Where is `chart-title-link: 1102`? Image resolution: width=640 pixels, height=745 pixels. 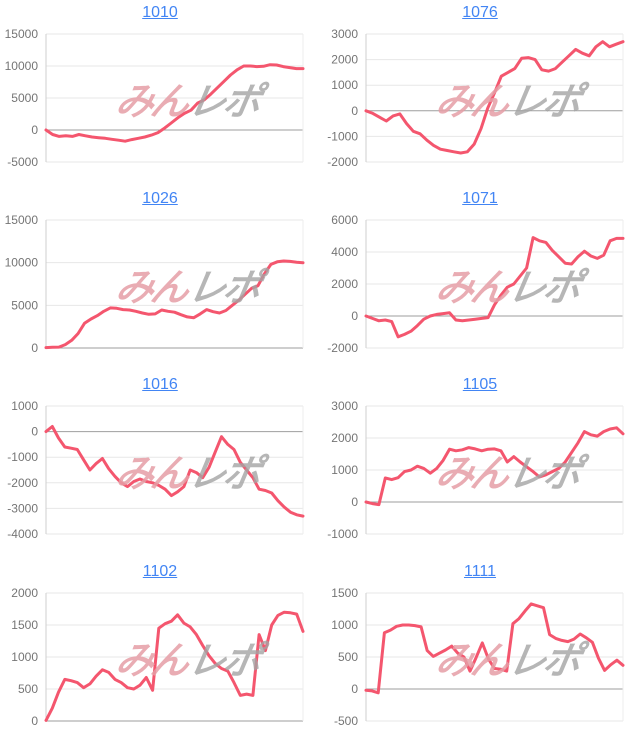
chart-title-link: 1102 is located at coordinates (160, 571).